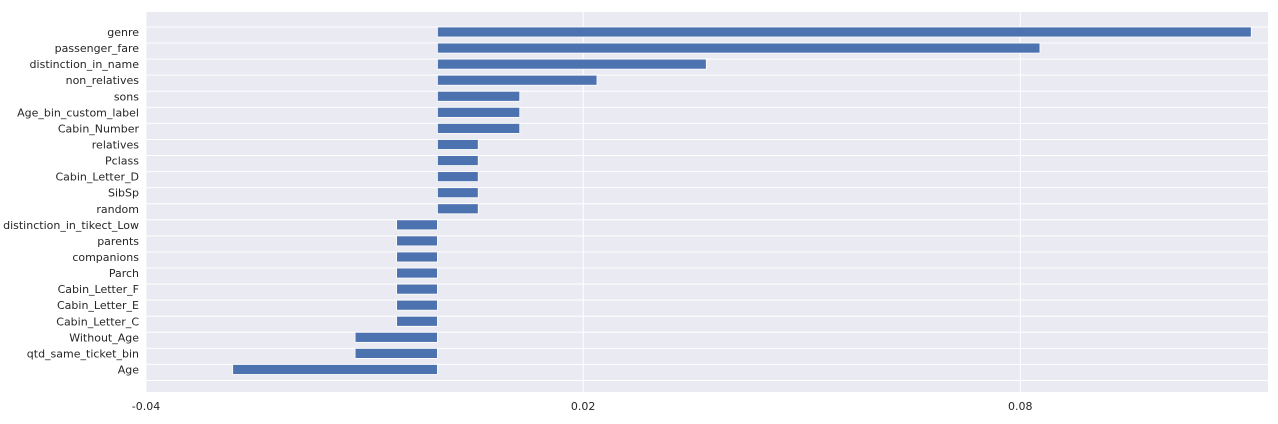  I want to click on bar-parch, so click(417, 273).